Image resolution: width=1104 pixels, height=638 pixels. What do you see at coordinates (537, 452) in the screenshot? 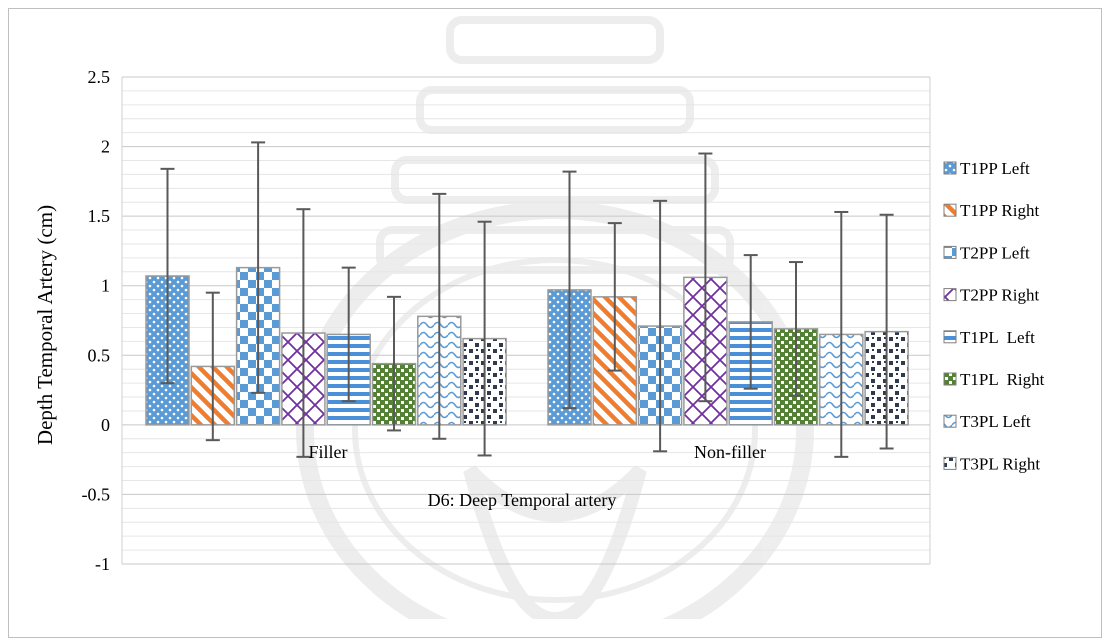
I see `category-labels: Filler Non-filler` at bounding box center [537, 452].